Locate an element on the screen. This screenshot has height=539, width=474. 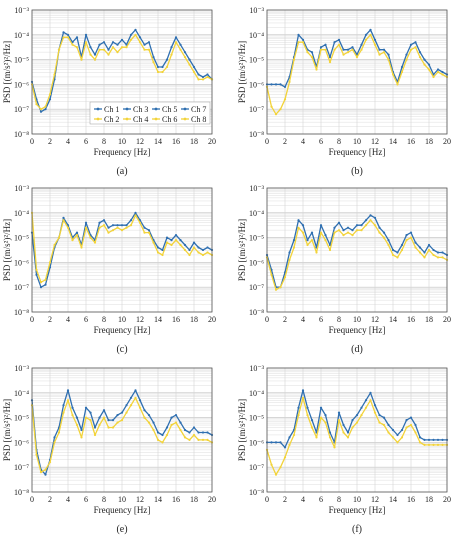
x-tick-label: 14 is located at coordinates (393, 319).